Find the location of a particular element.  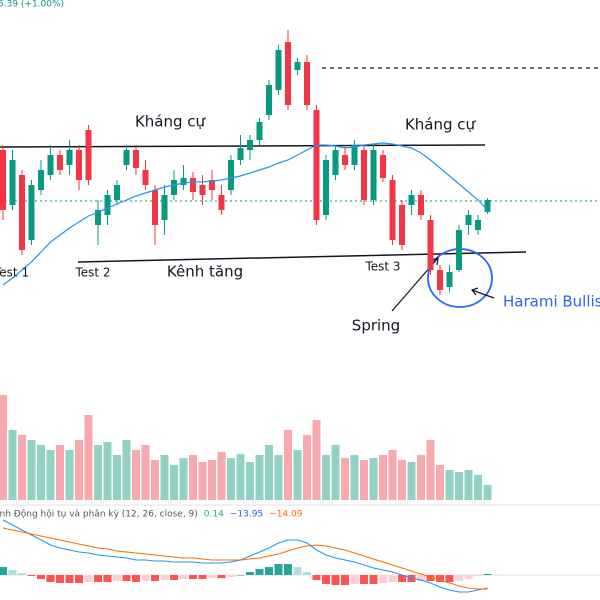

channel-line is located at coordinates (302, 257).